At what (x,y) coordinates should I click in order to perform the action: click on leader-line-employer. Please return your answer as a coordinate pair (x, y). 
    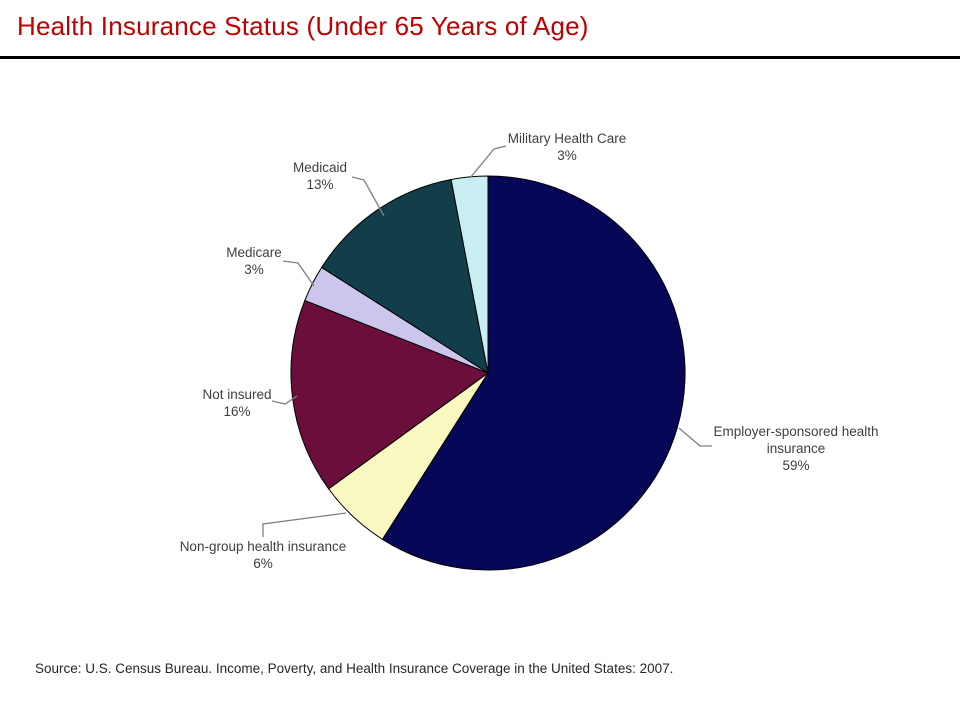
    Looking at the image, I should click on (695, 437).